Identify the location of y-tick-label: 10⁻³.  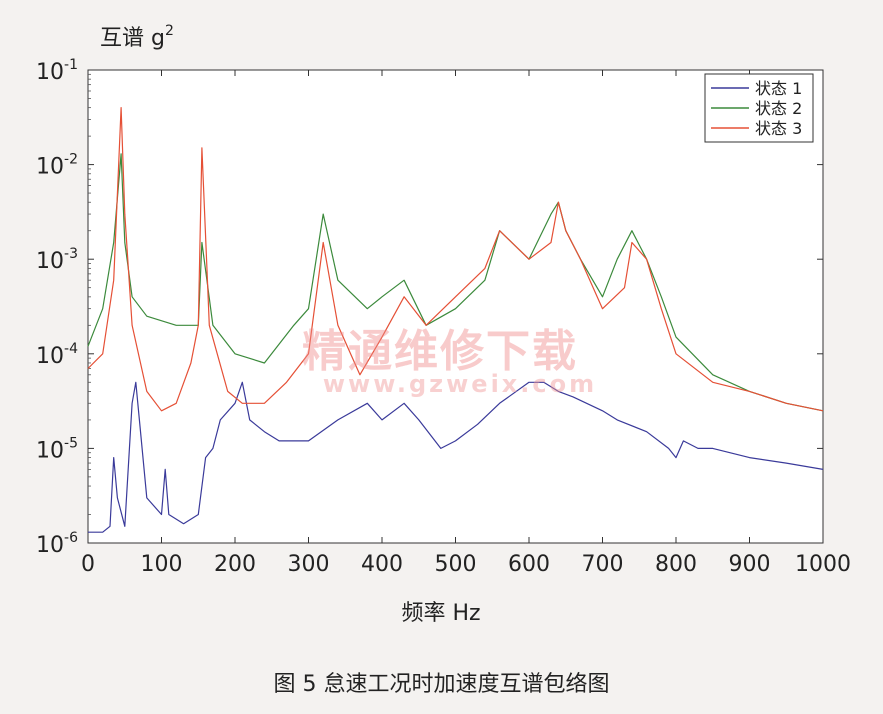
(57, 260).